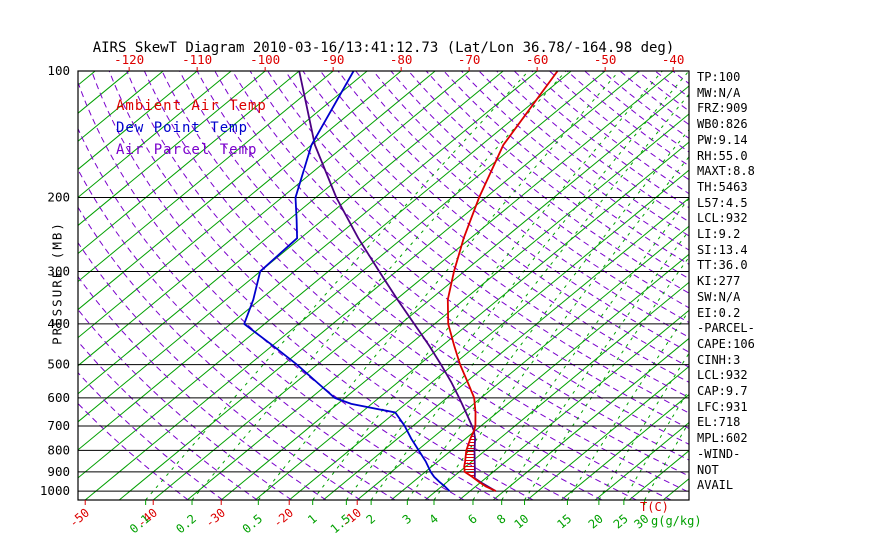 This screenshot has height=560, width=870. Describe the element at coordinates (502, 281) in the screenshot. I see `ambient-air-temp-curve` at that location.